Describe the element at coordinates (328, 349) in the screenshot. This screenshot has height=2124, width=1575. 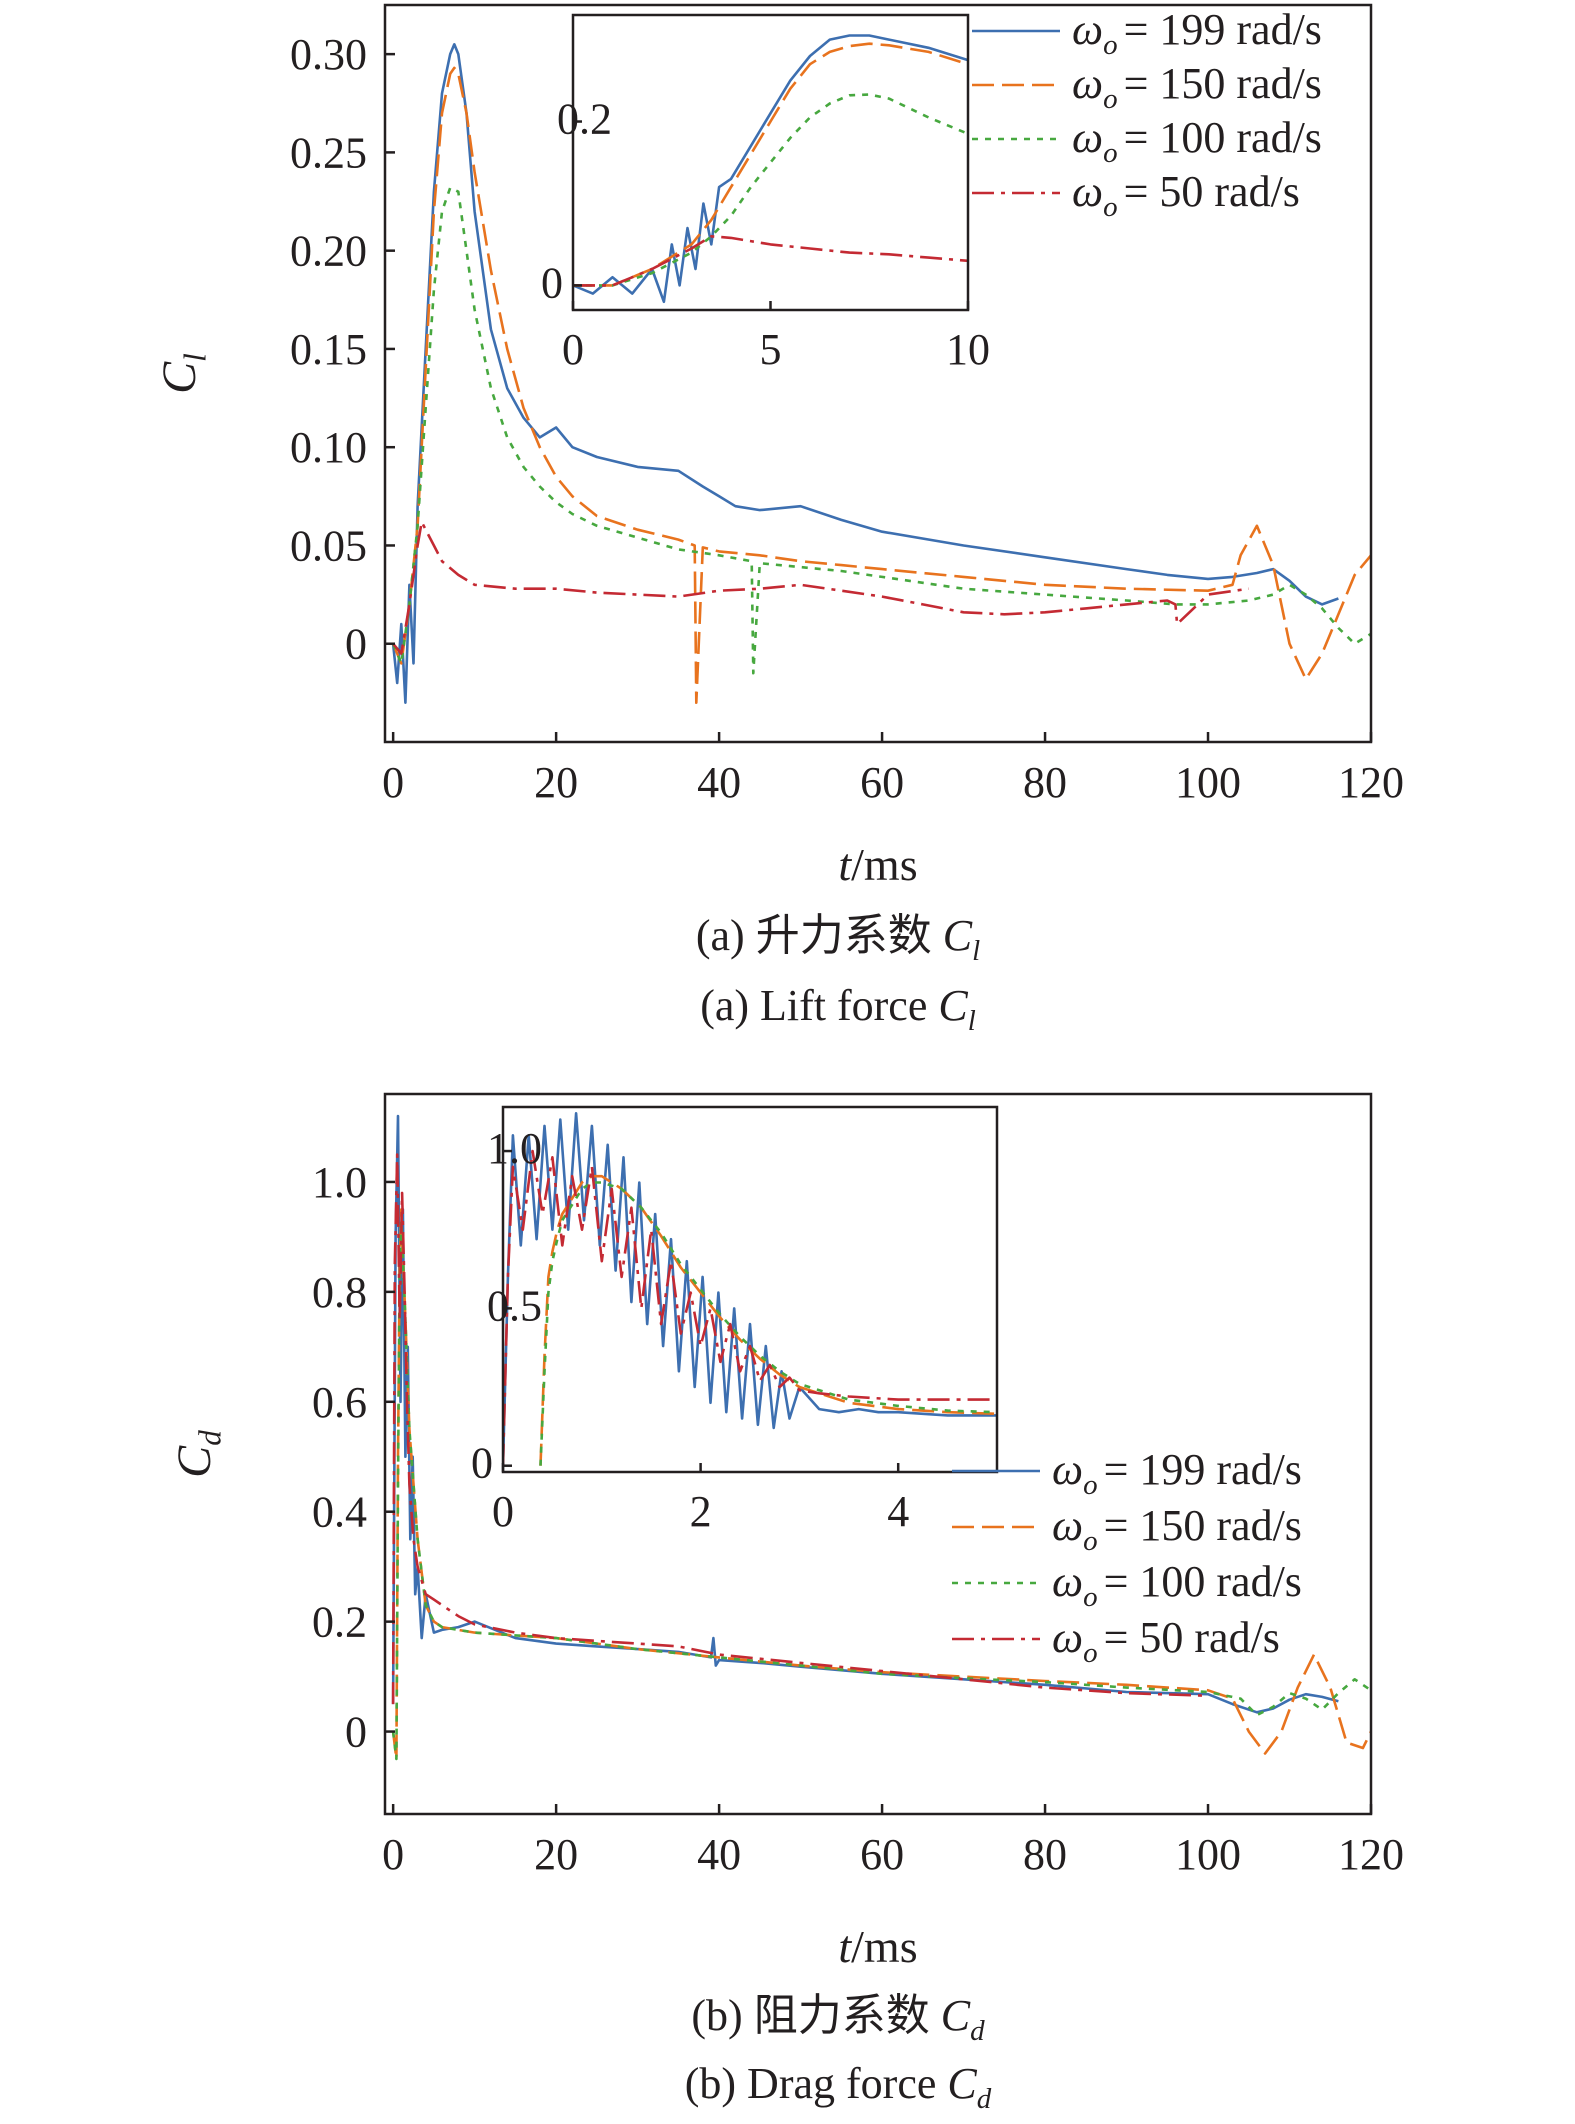
I see `lift-y-tick-label: 0.15` at that location.